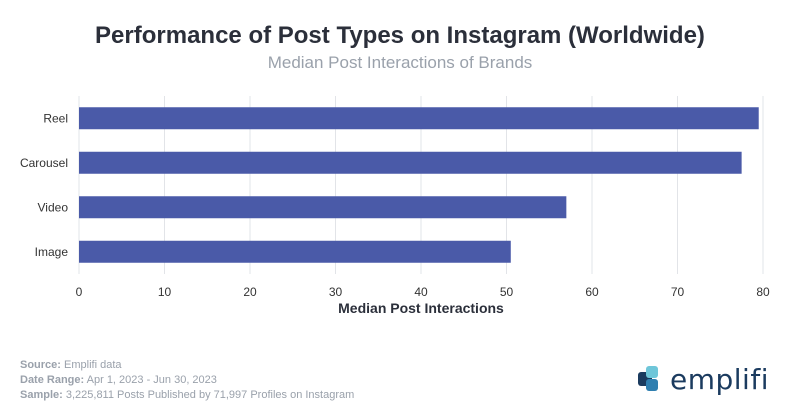 This screenshot has width=800, height=420. I want to click on date-range-value: Apr 1, 2023 - Jun 30, 2023, so click(151, 380).